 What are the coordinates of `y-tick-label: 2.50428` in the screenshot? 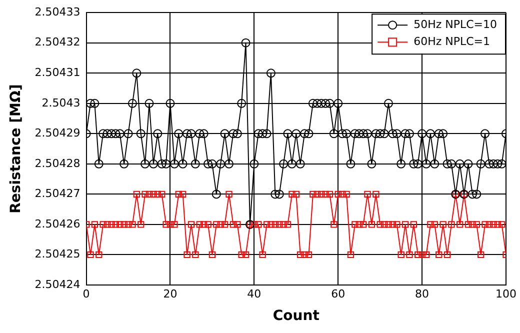 It's located at (57, 163).